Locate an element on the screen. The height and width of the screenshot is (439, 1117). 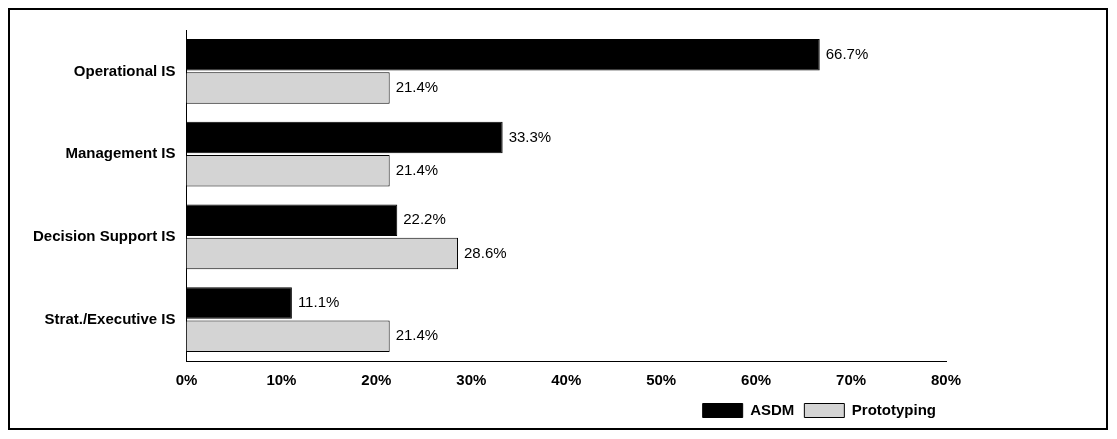
x-tick-label: 30% is located at coordinates (471, 380).